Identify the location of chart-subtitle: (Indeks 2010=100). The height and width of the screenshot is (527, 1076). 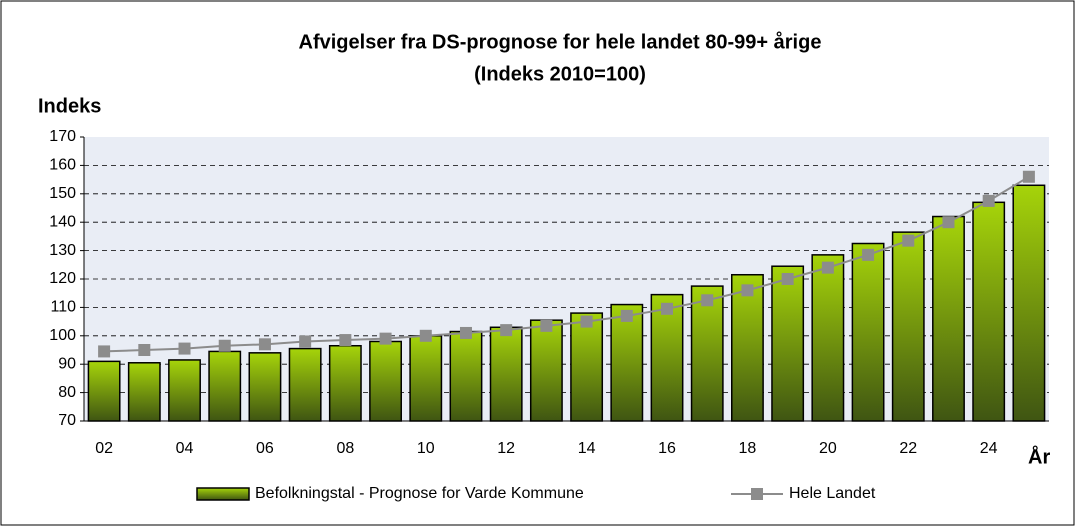
(560, 74).